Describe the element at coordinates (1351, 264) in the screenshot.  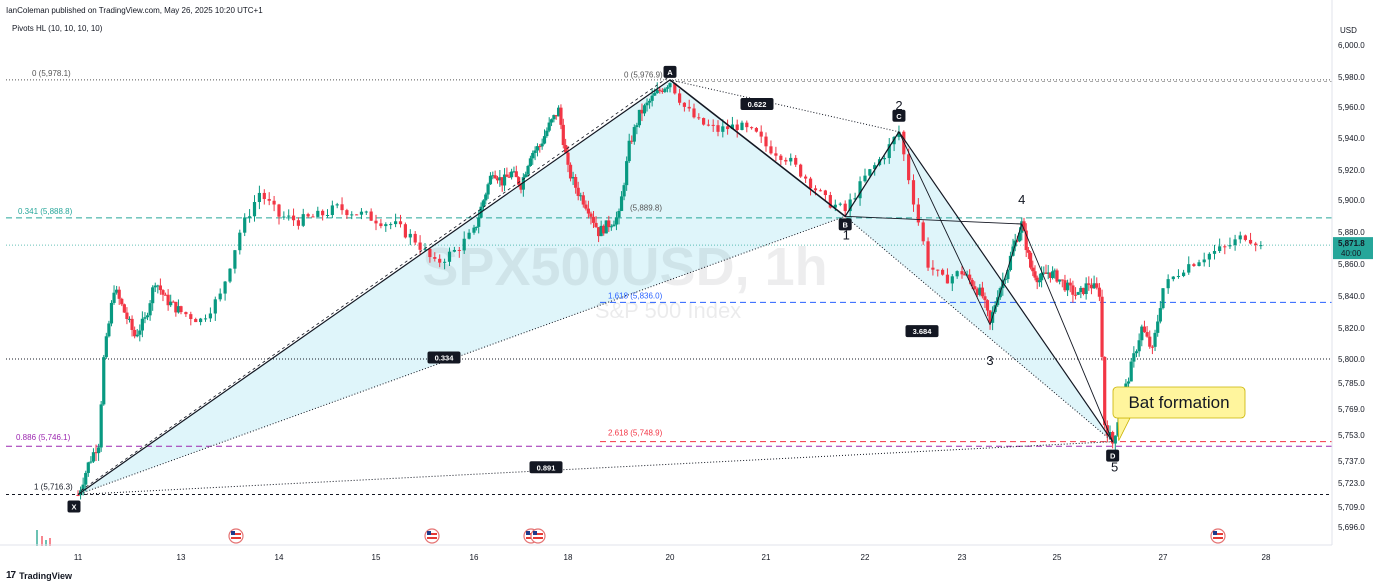
I see `price-tick: 5,860.0` at that location.